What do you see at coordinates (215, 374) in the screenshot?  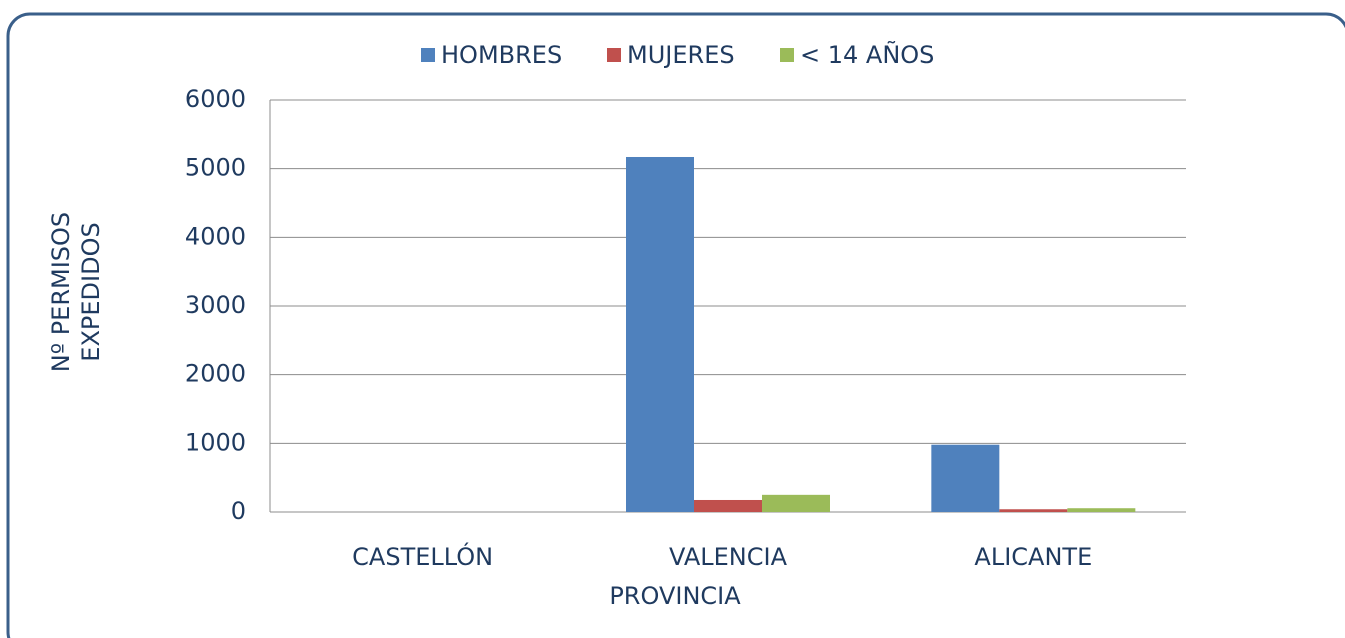 I see `y-tick-label: 2000` at bounding box center [215, 374].